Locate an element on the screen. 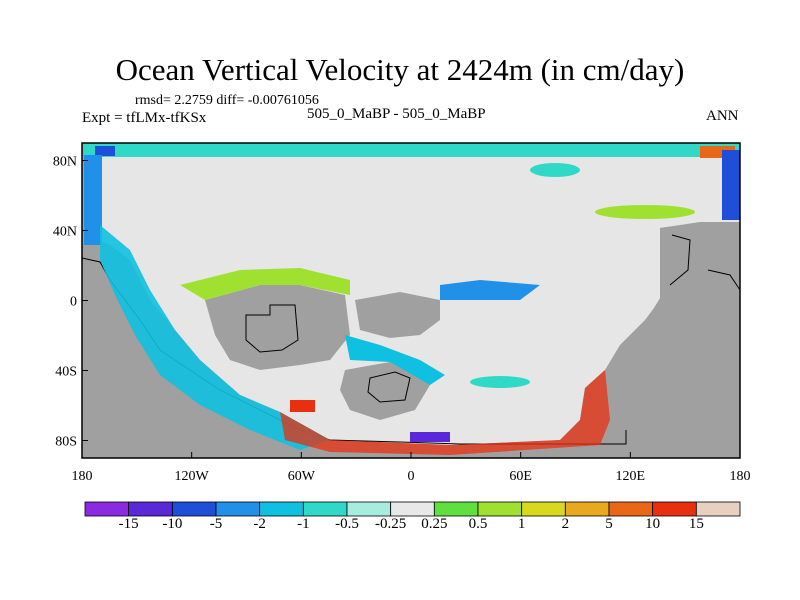 Image resolution: width=800 pixels, height=600 pixels. experiment-label: Expt = tfLMx-tfKSx is located at coordinates (144, 118).